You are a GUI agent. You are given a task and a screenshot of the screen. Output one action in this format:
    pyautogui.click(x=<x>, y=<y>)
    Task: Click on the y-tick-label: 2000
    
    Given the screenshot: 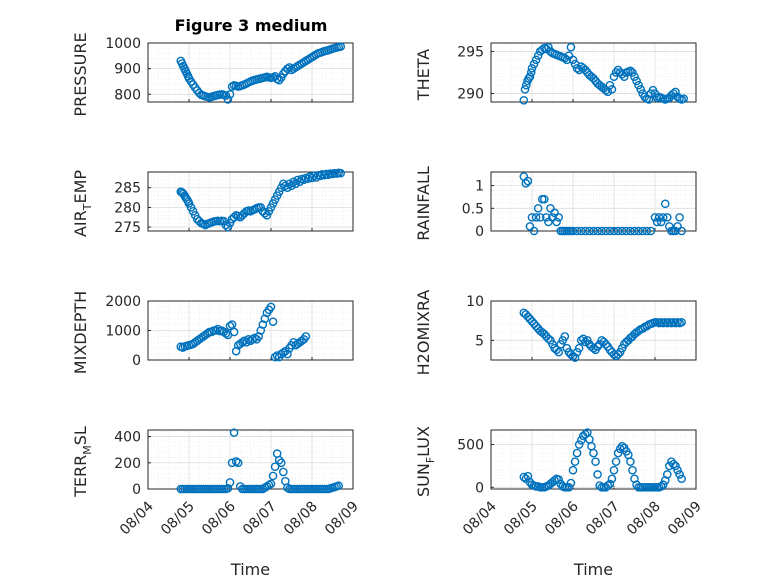 What is the action you would take?
    pyautogui.click(x=123, y=302)
    